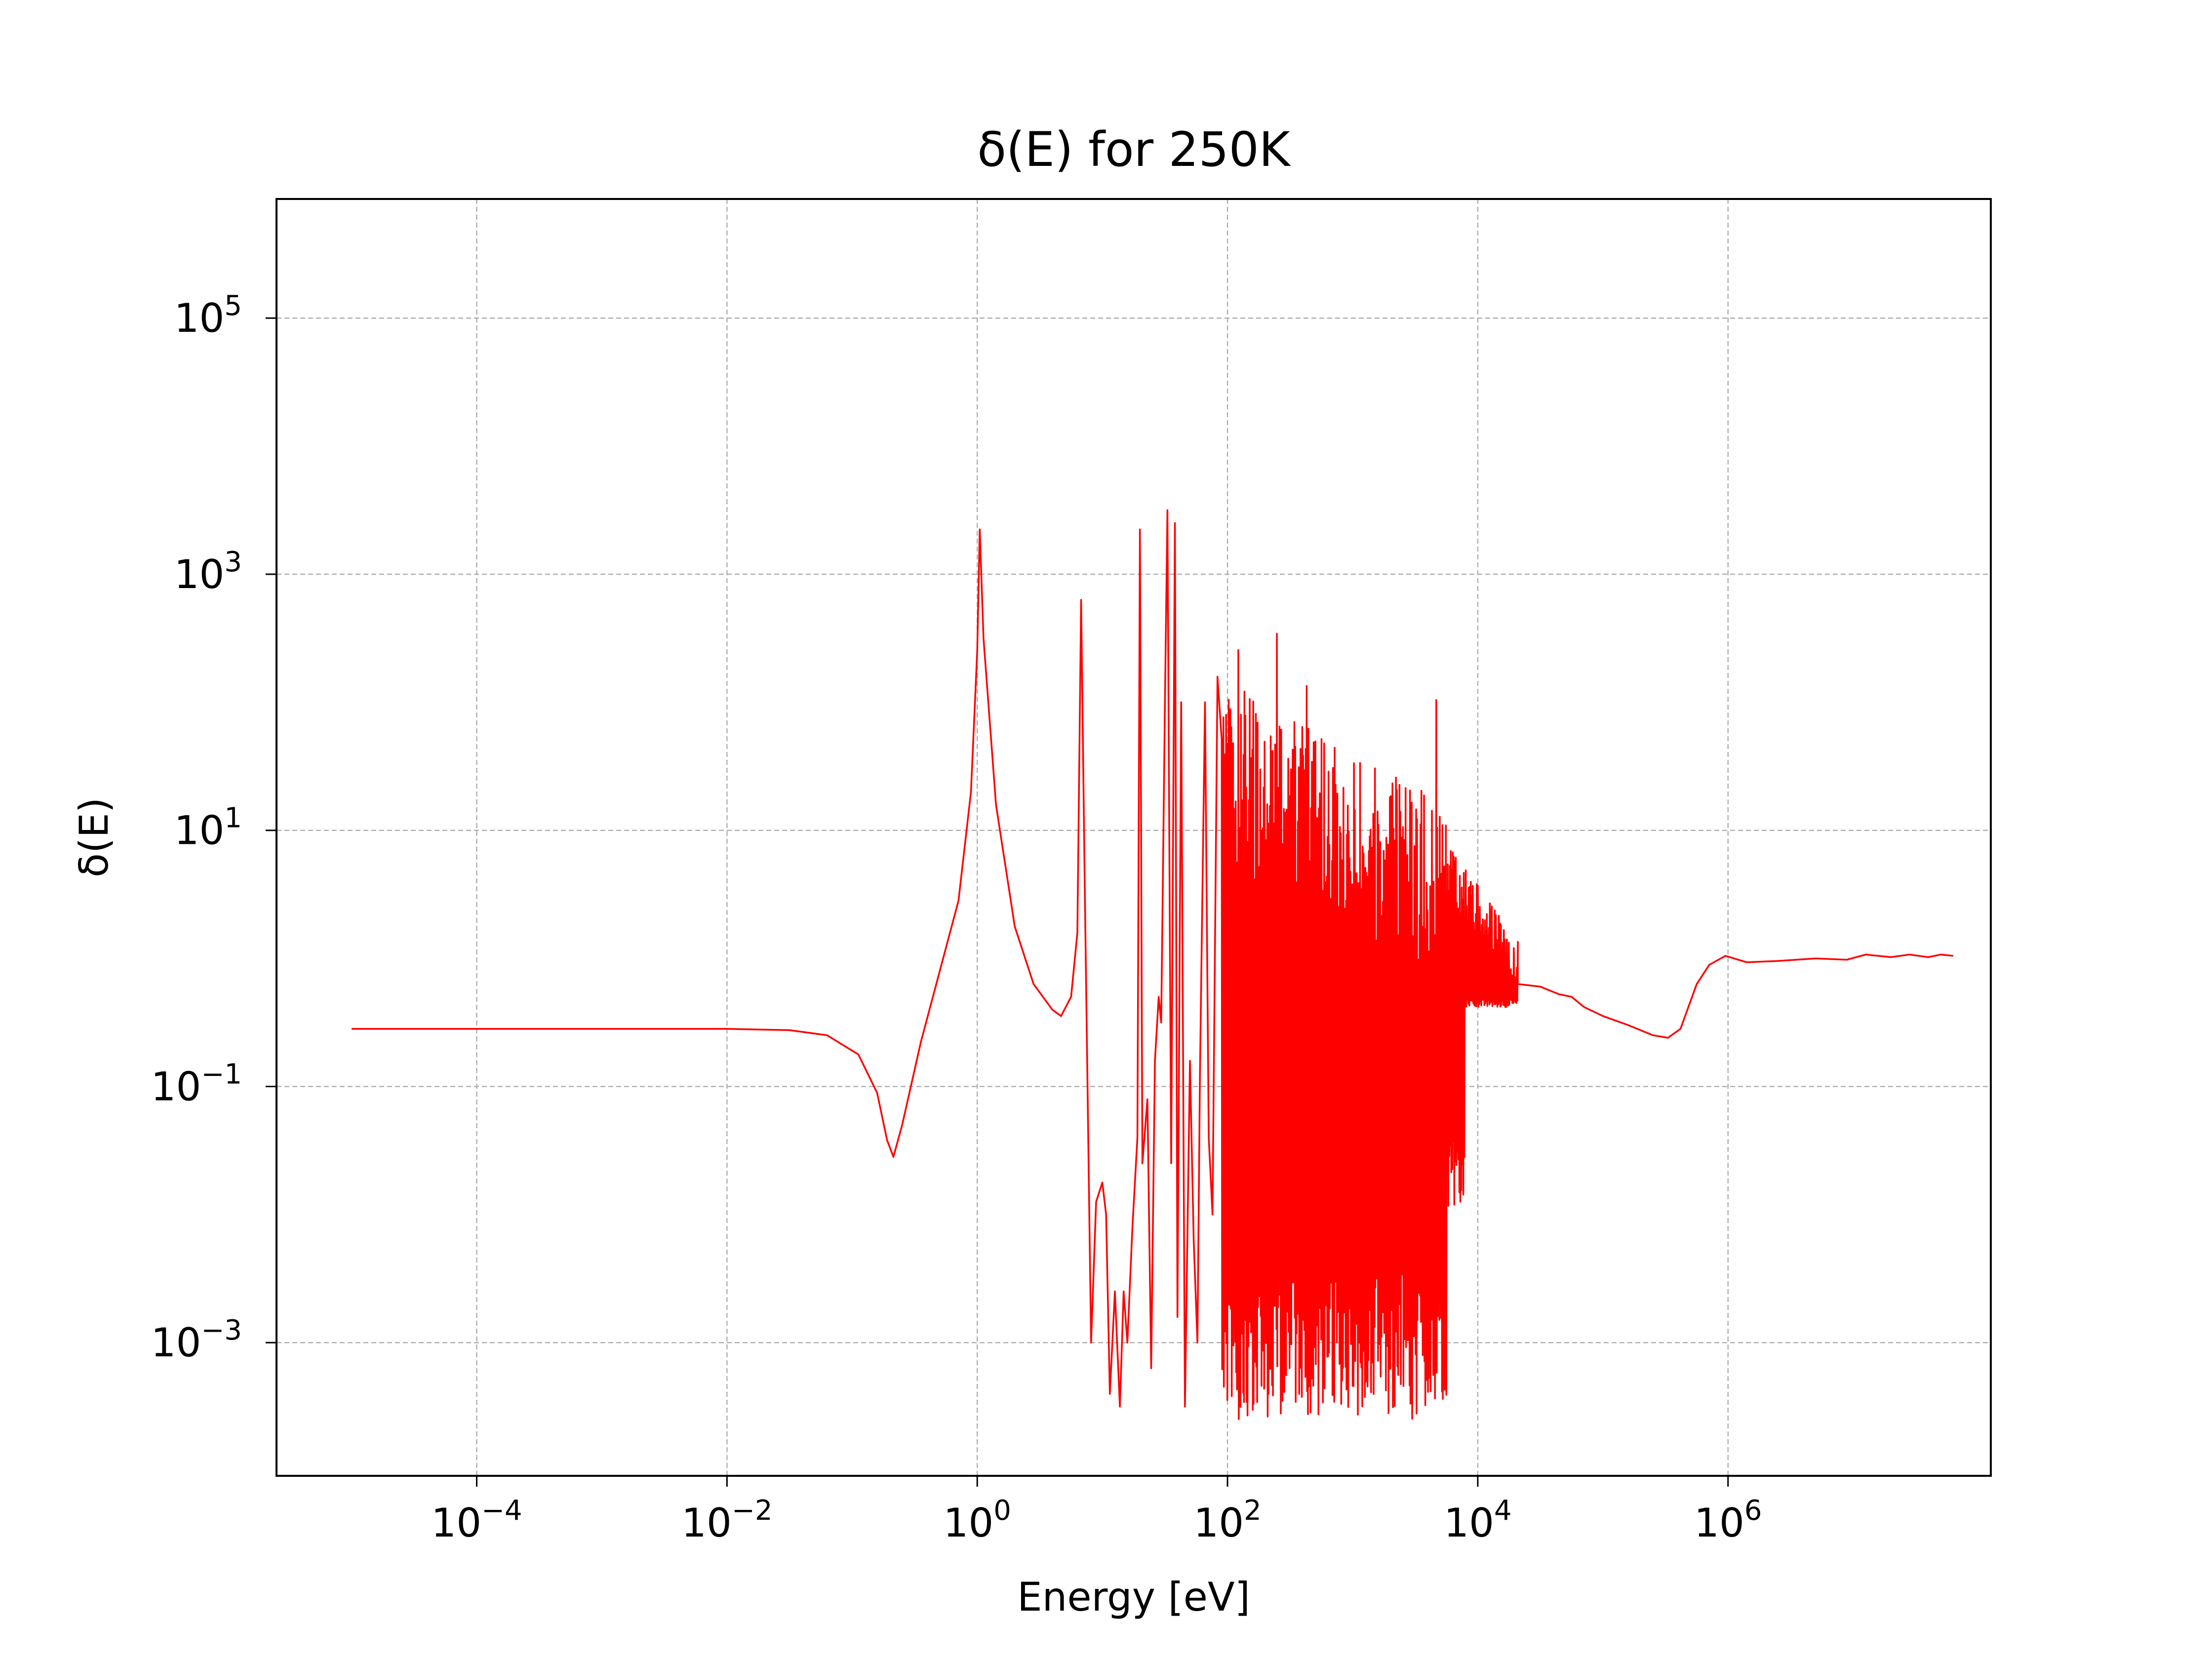  Describe the element at coordinates (1478, 1520) in the screenshot. I see `x-tick-label: 10⁴` at that location.